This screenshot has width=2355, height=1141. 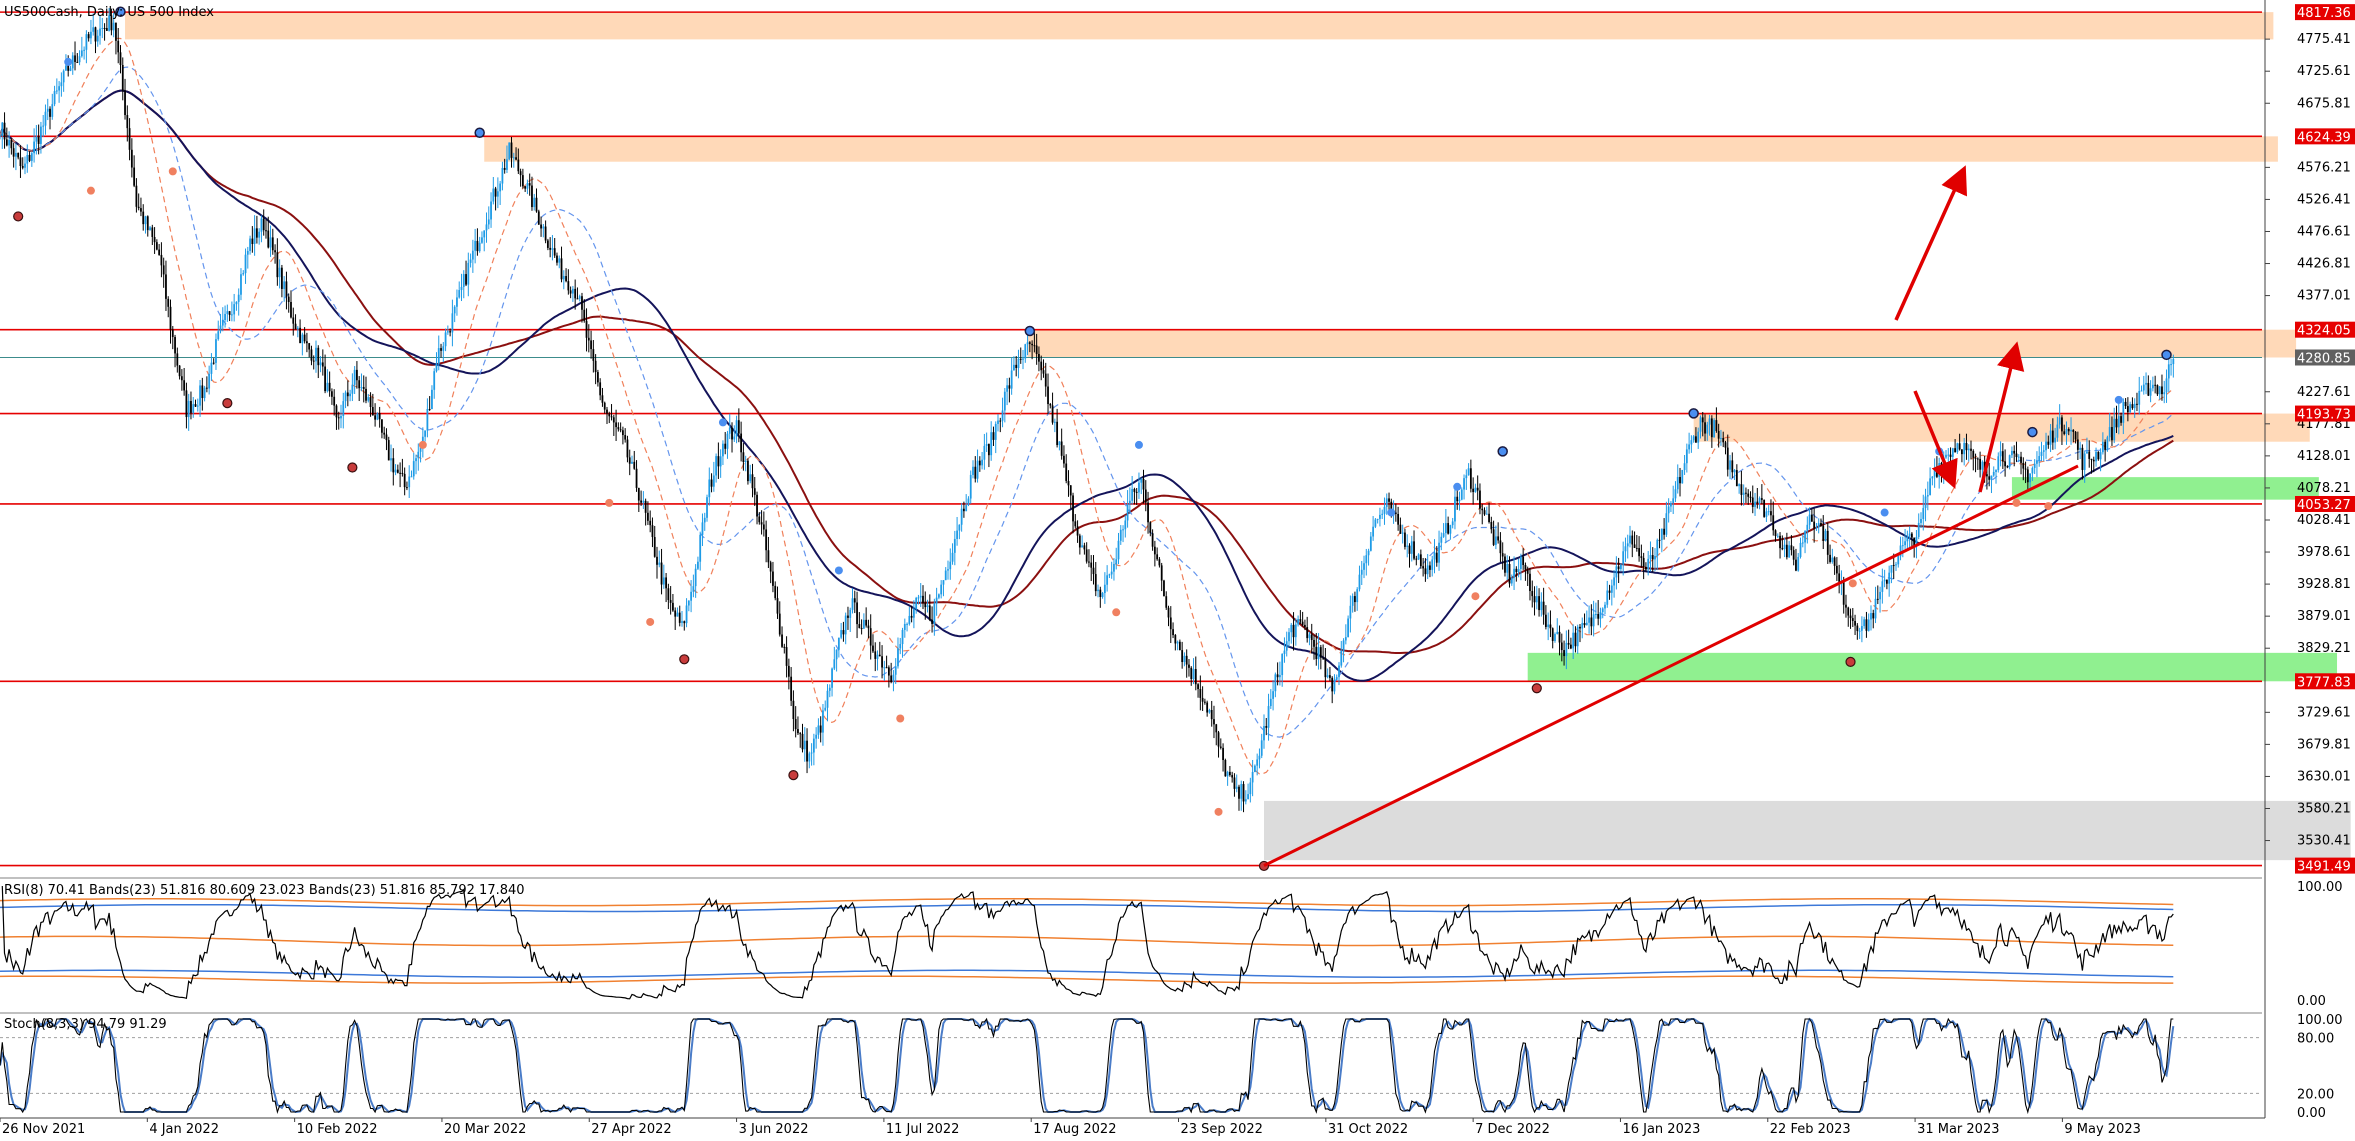 I want to click on stoch-main-line, so click(x=1087, y=1066).